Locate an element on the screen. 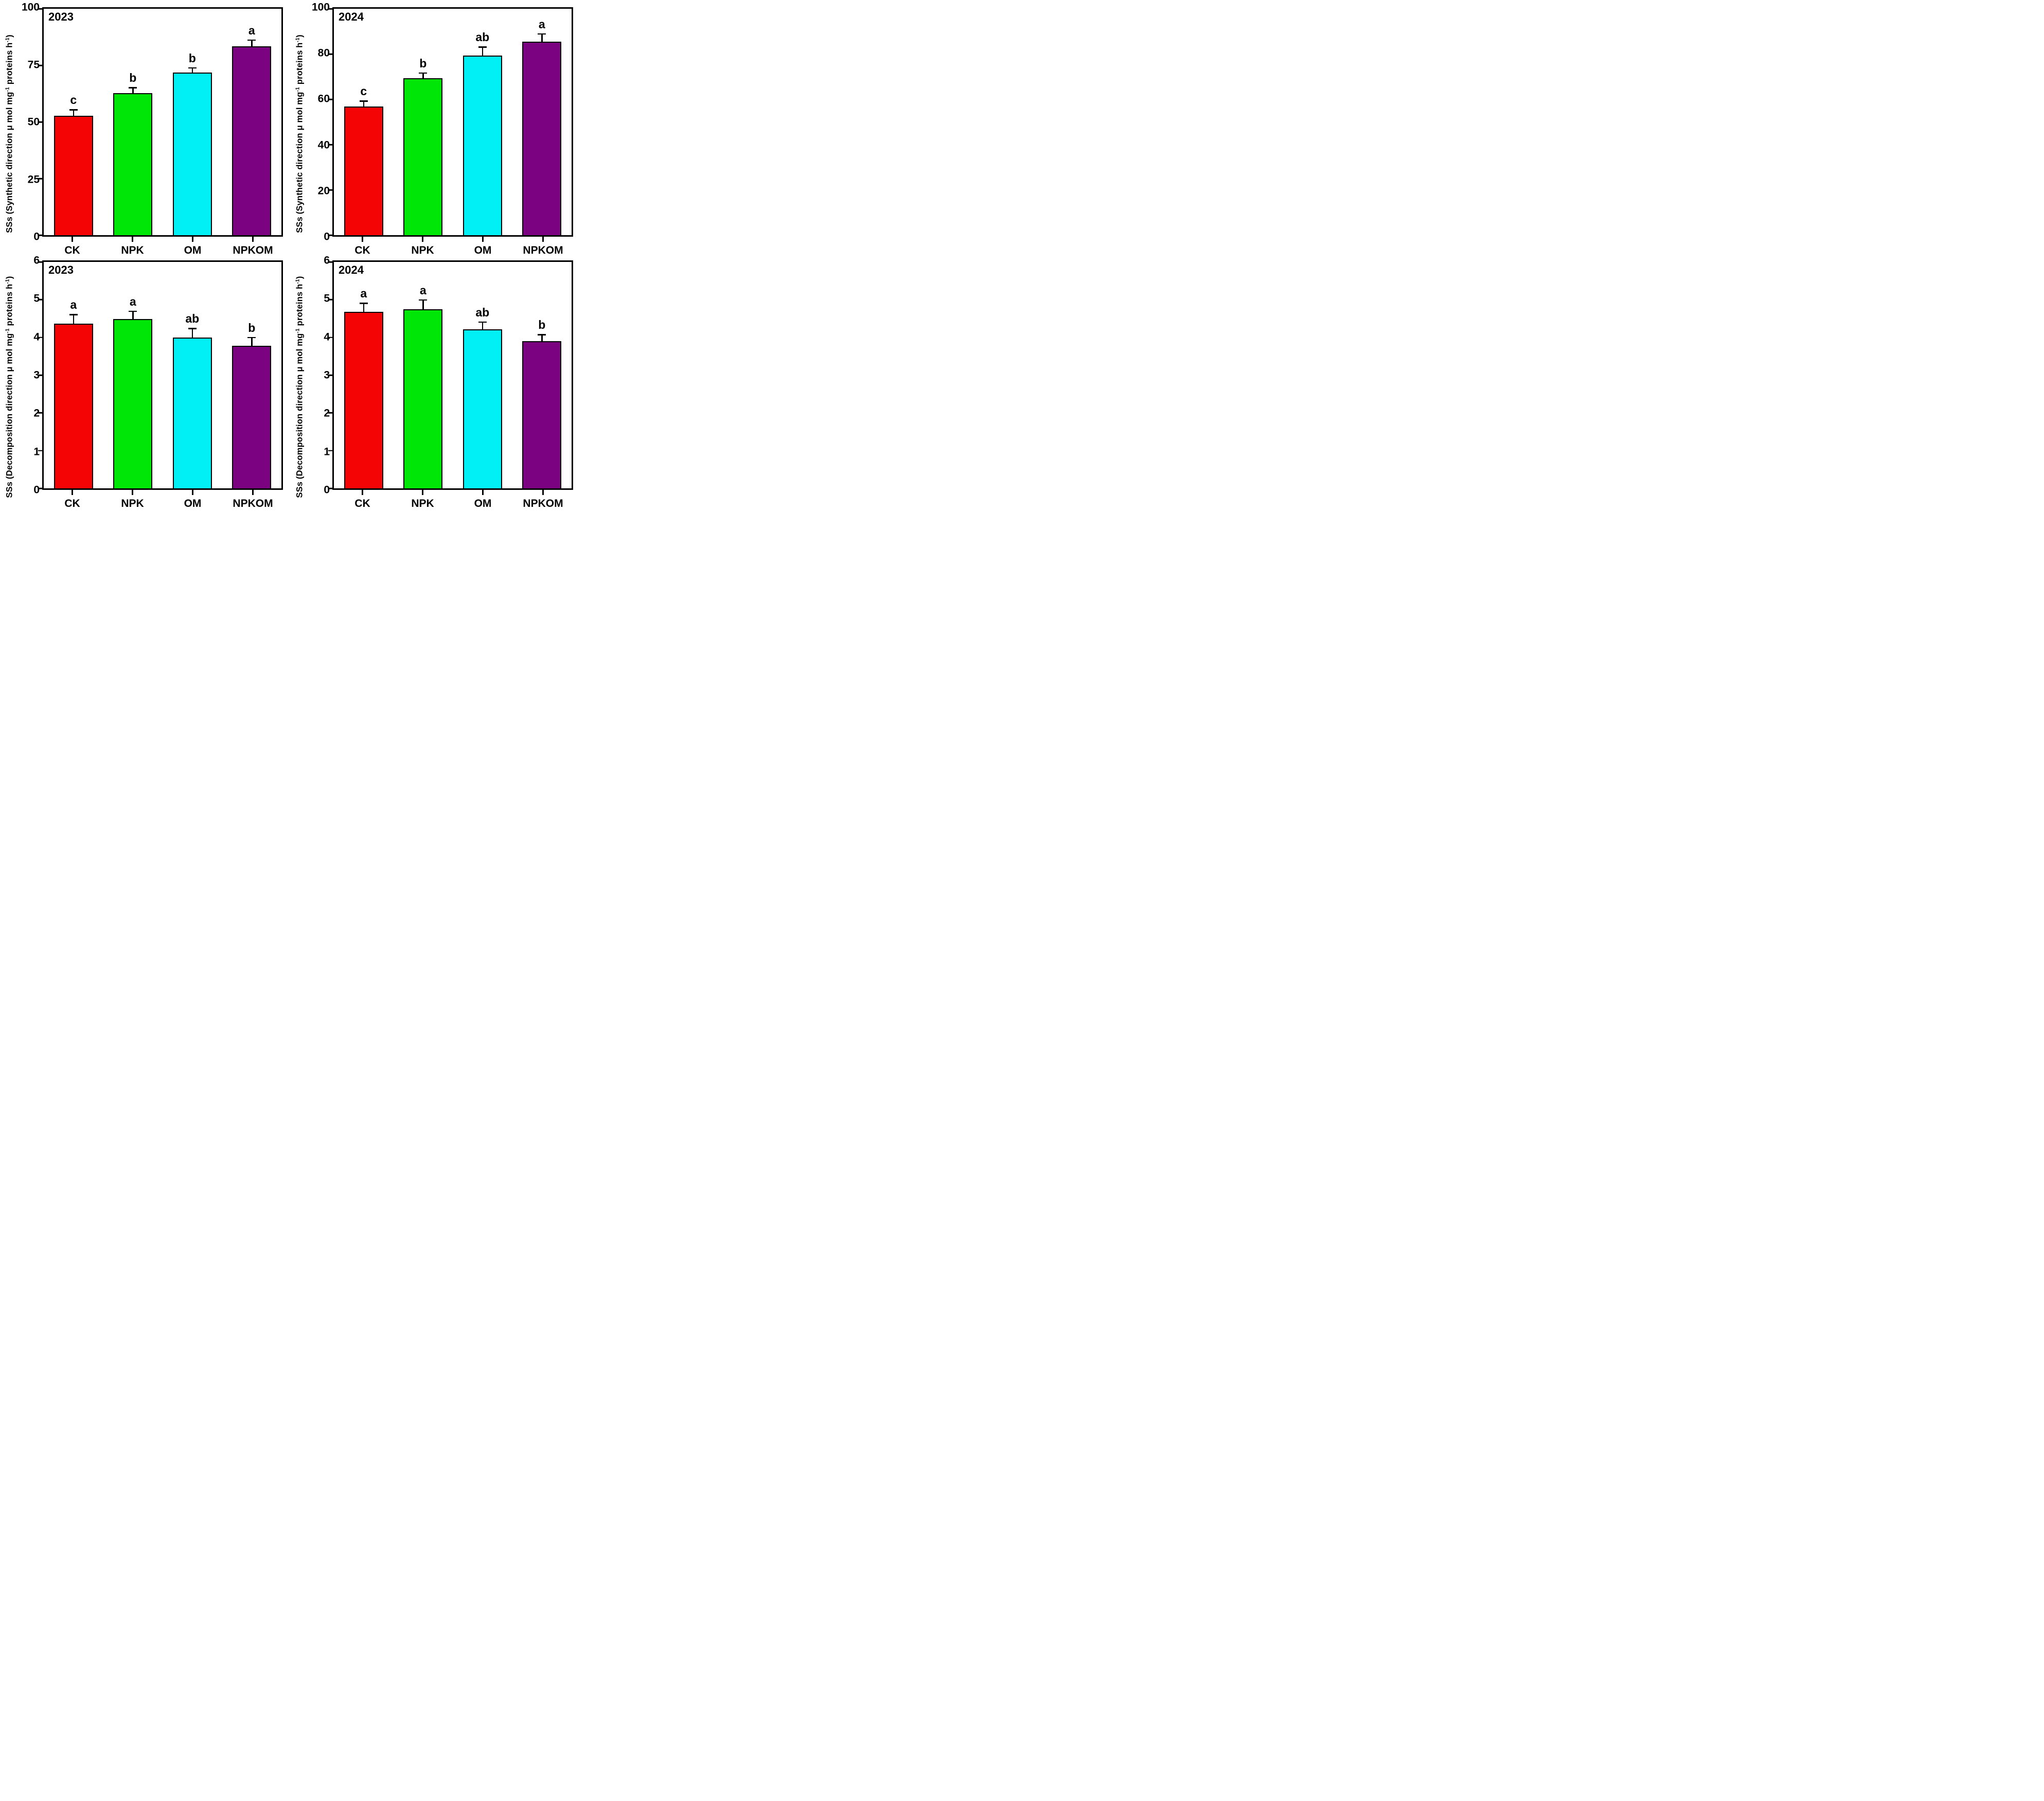 Image resolution: width=2044 pixels, height=1801 pixels. y-axis-label-segment: SSs (Decomposition direction μ mol mg is located at coordinates (300, 415).